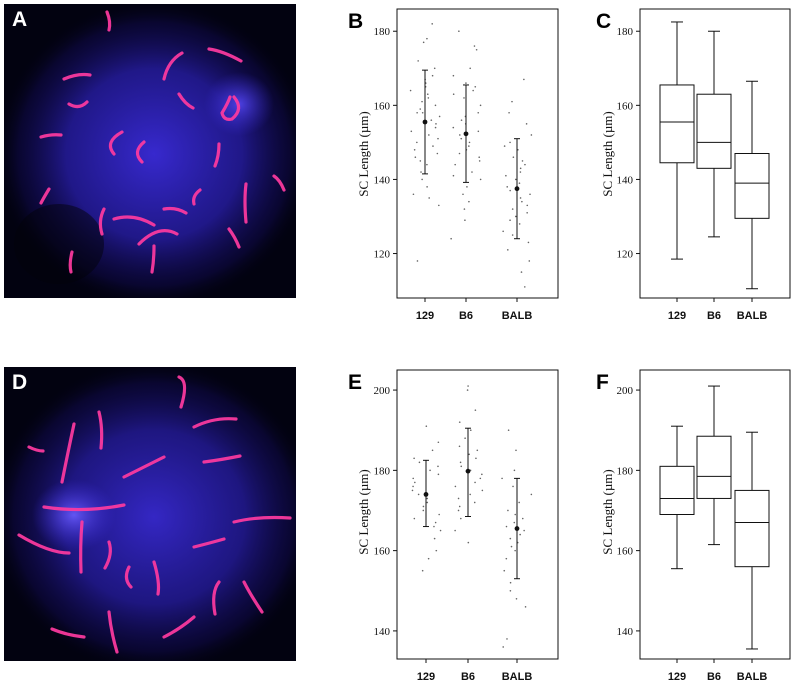 The image size is (796, 683). Describe the element at coordinates (604, 21) in the screenshot. I see `panel-letter-c: C` at that location.